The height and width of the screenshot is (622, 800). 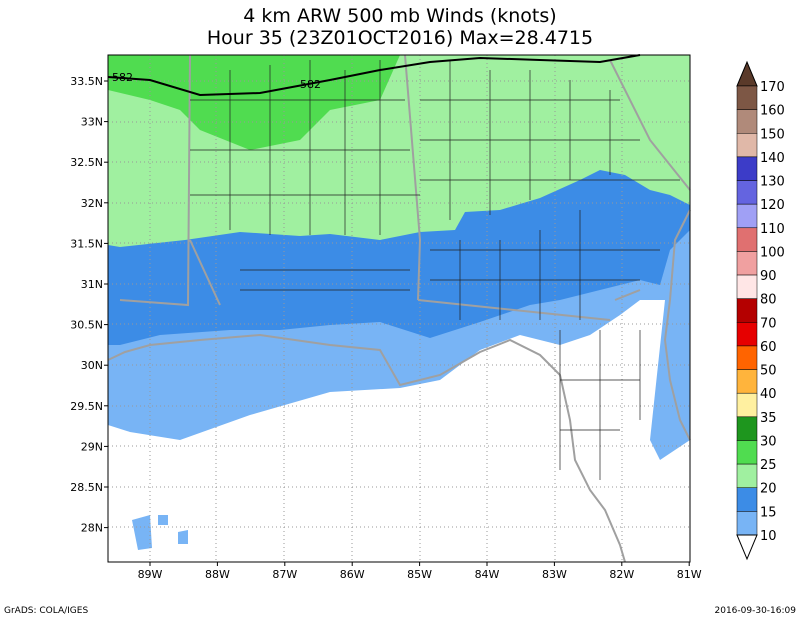 What do you see at coordinates (768, 276) in the screenshot?
I see `colorbar-label: 90` at bounding box center [768, 276].